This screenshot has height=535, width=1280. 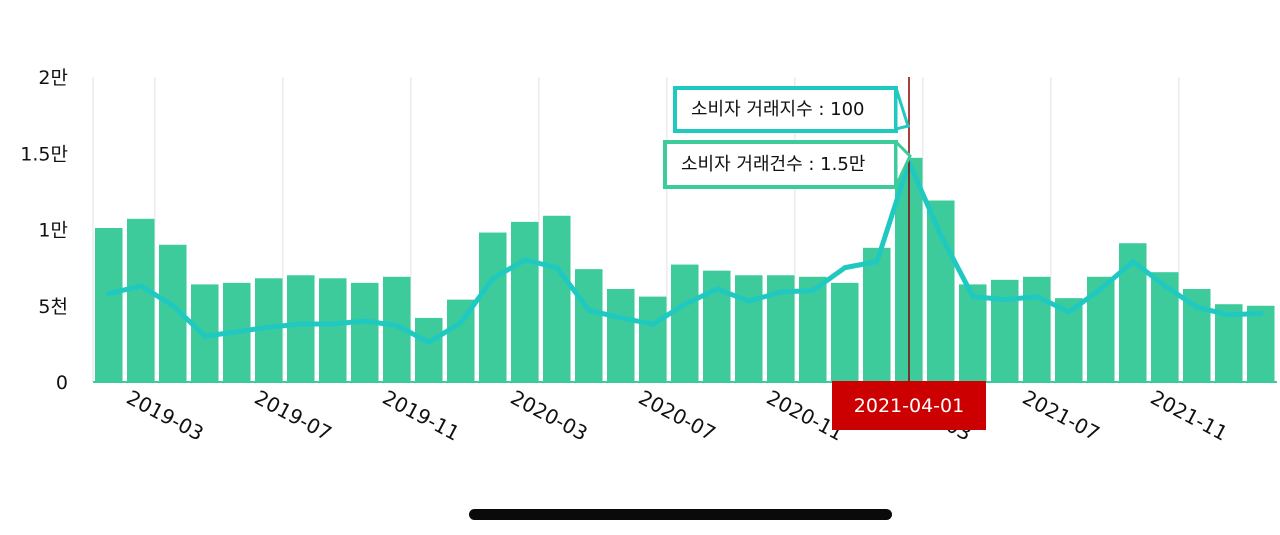 I want to click on tooltip-index: 소비자 거래지수 : 100, so click(x=785, y=109).